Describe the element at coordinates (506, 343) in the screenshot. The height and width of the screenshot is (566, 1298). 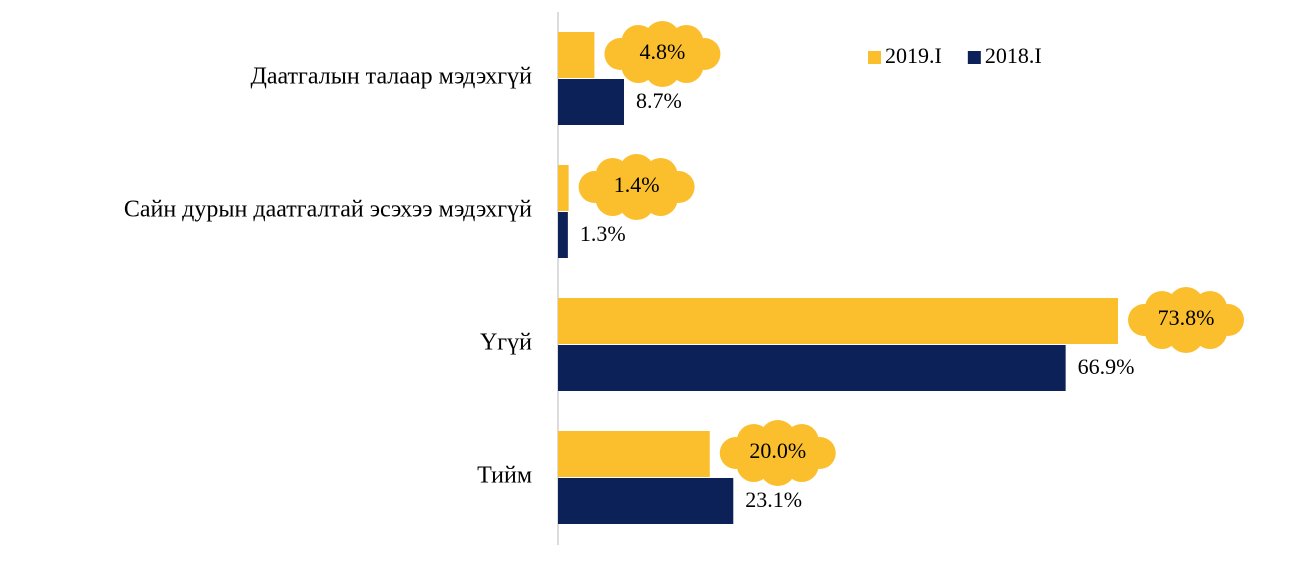
I see `category-label: Үгүй` at that location.